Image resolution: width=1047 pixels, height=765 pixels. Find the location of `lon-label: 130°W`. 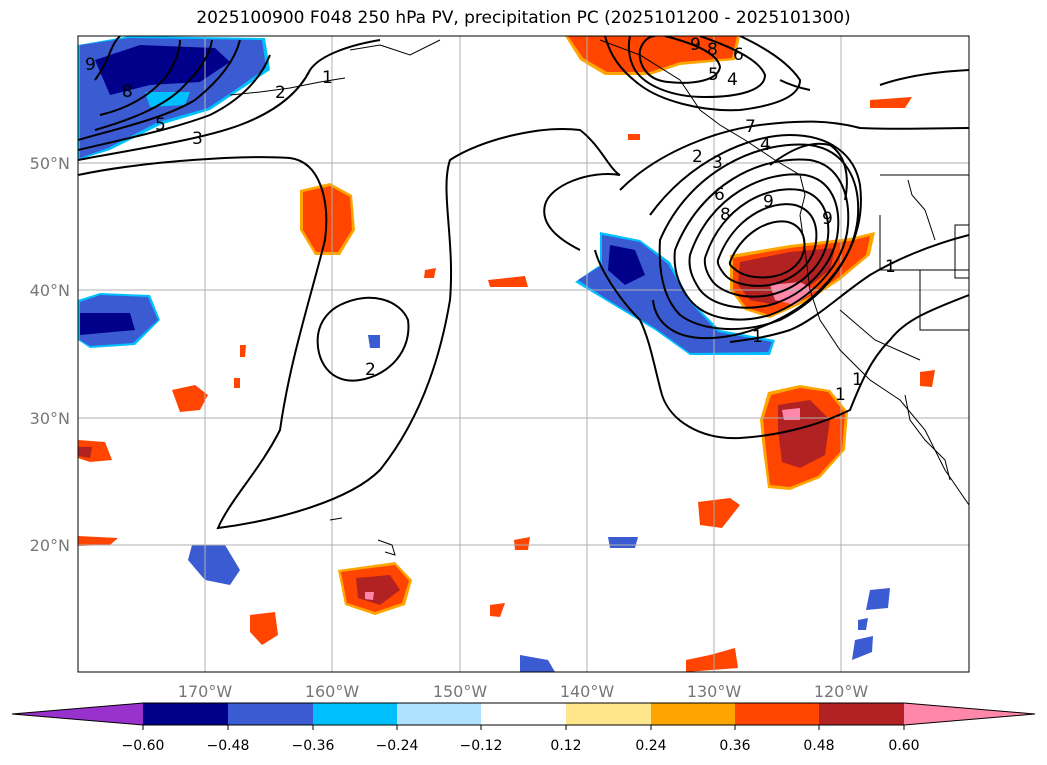

lon-label: 130°W is located at coordinates (714, 691).